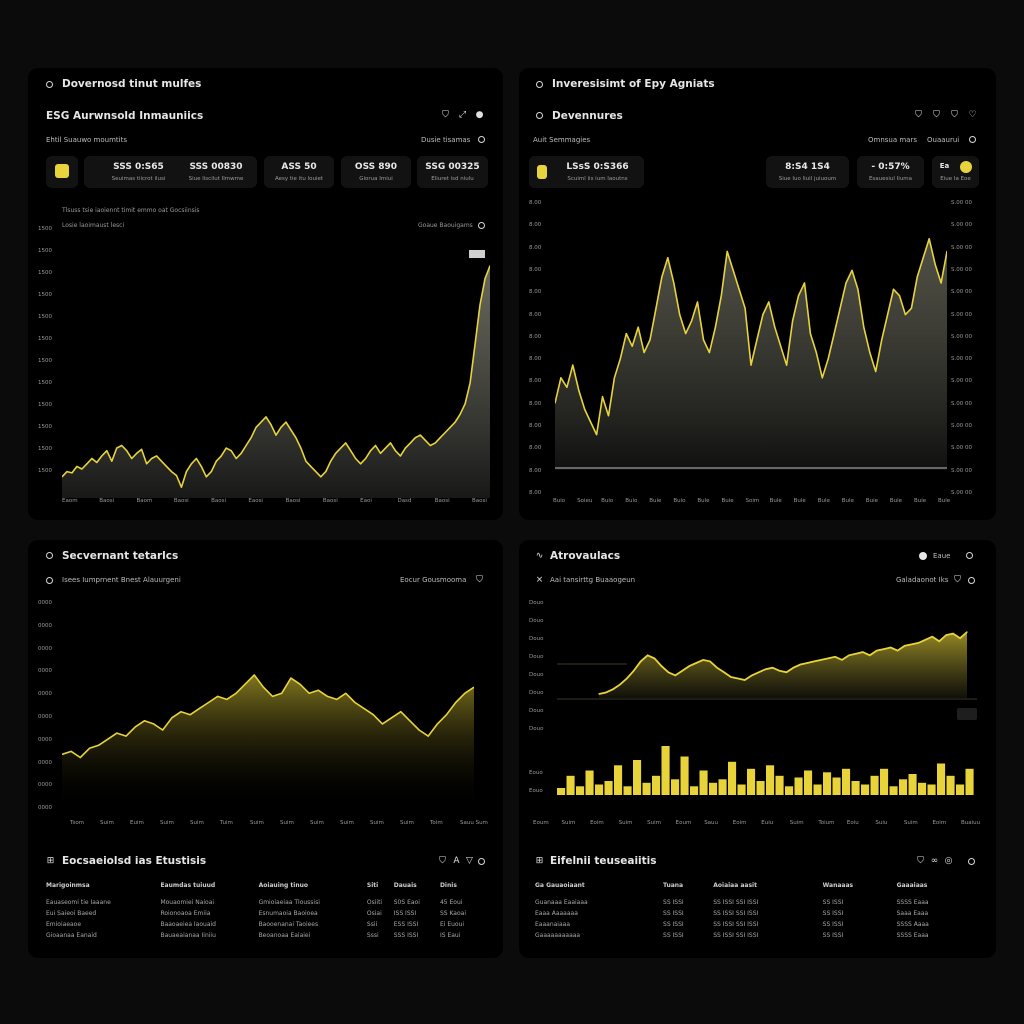  I want to click on chart-chip, so click(967, 714).